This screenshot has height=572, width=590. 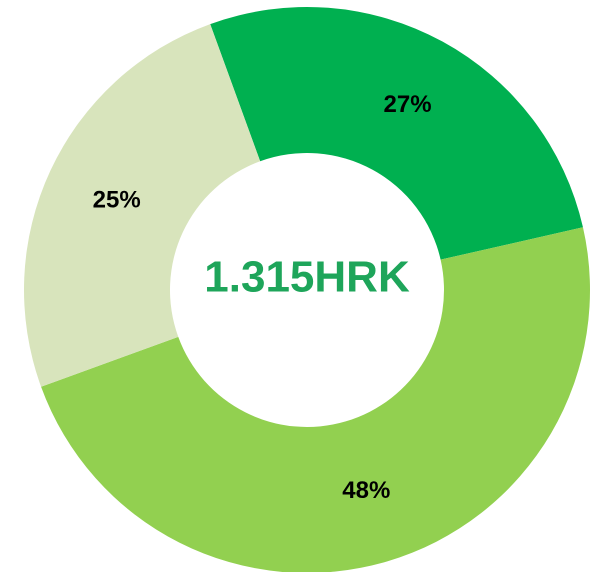 I want to click on slice-label: 27%, so click(x=408, y=104).